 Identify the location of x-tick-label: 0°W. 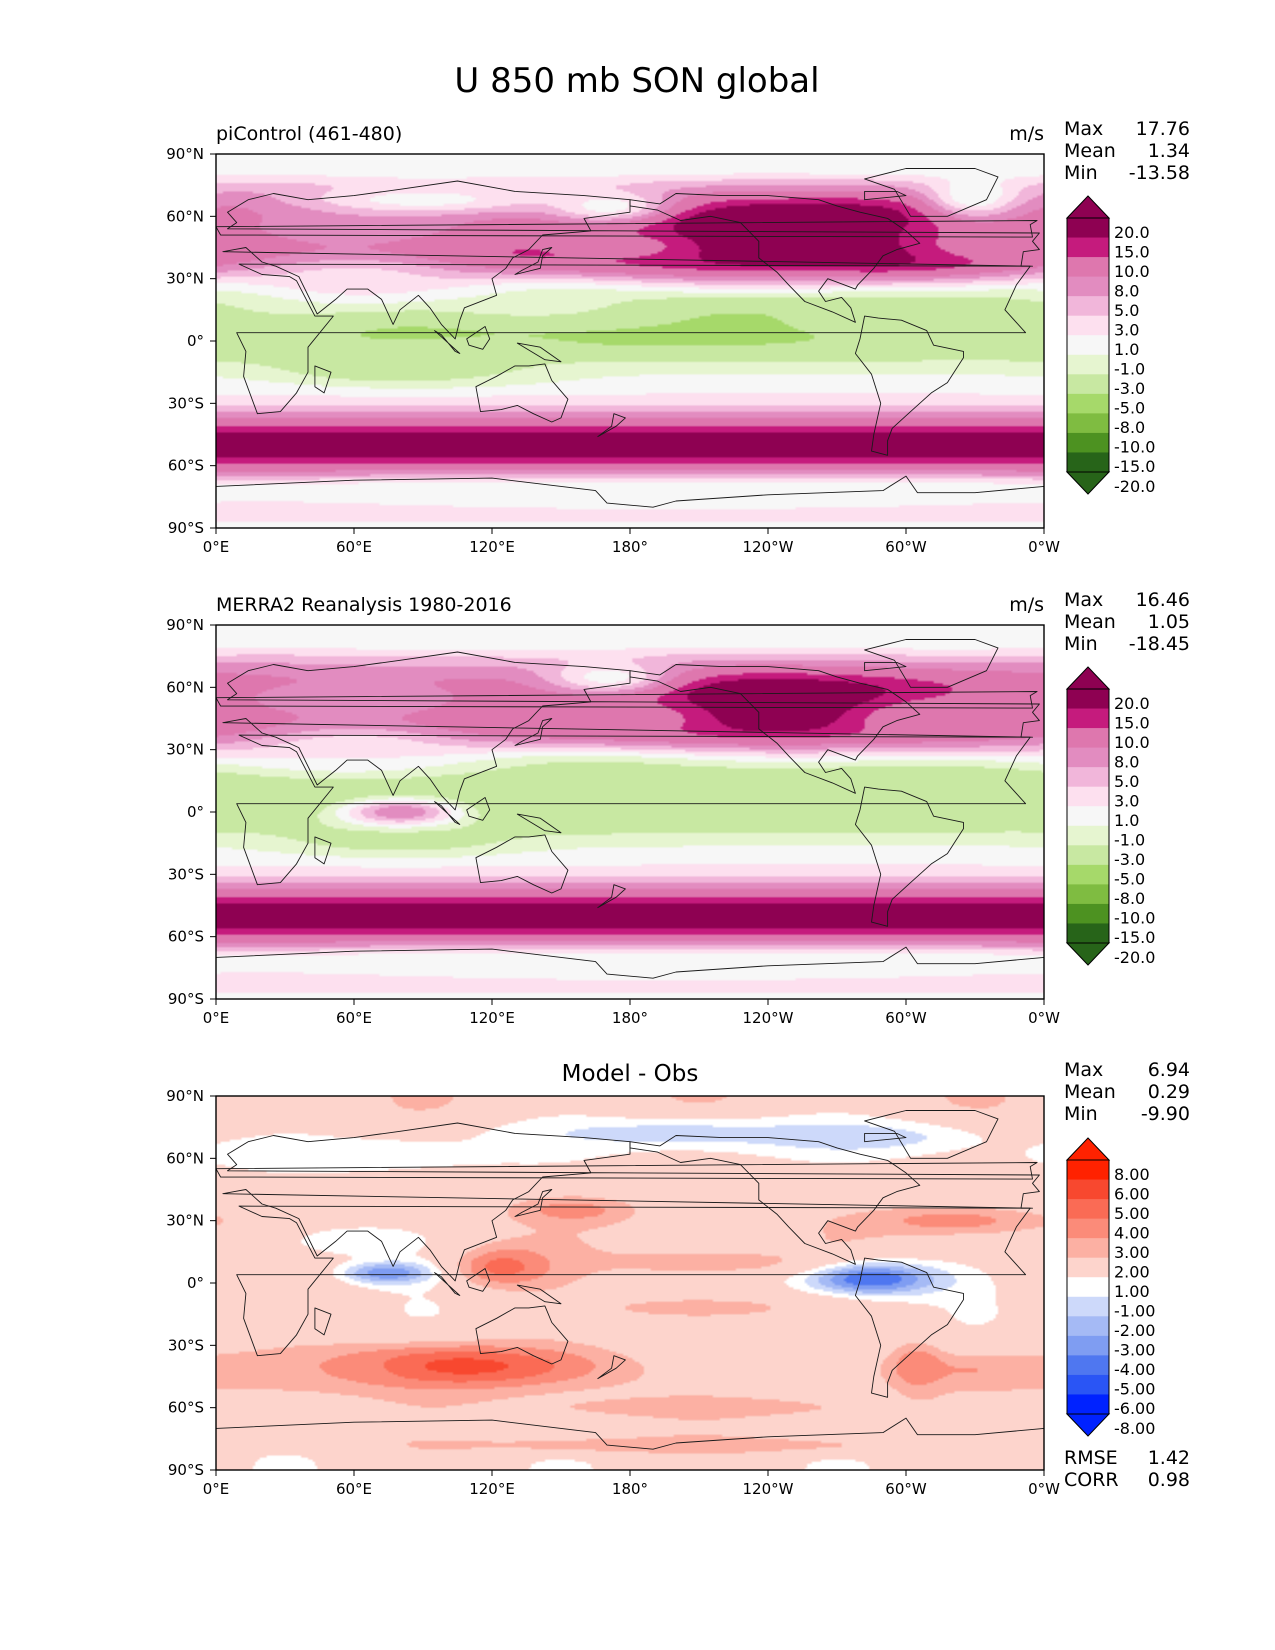
(1044, 547).